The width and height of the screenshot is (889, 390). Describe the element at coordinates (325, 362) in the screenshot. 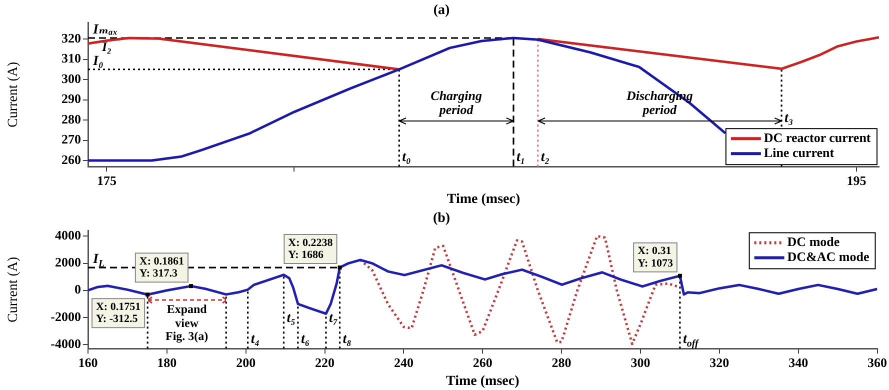

I see `x-tick-label: 220` at that location.